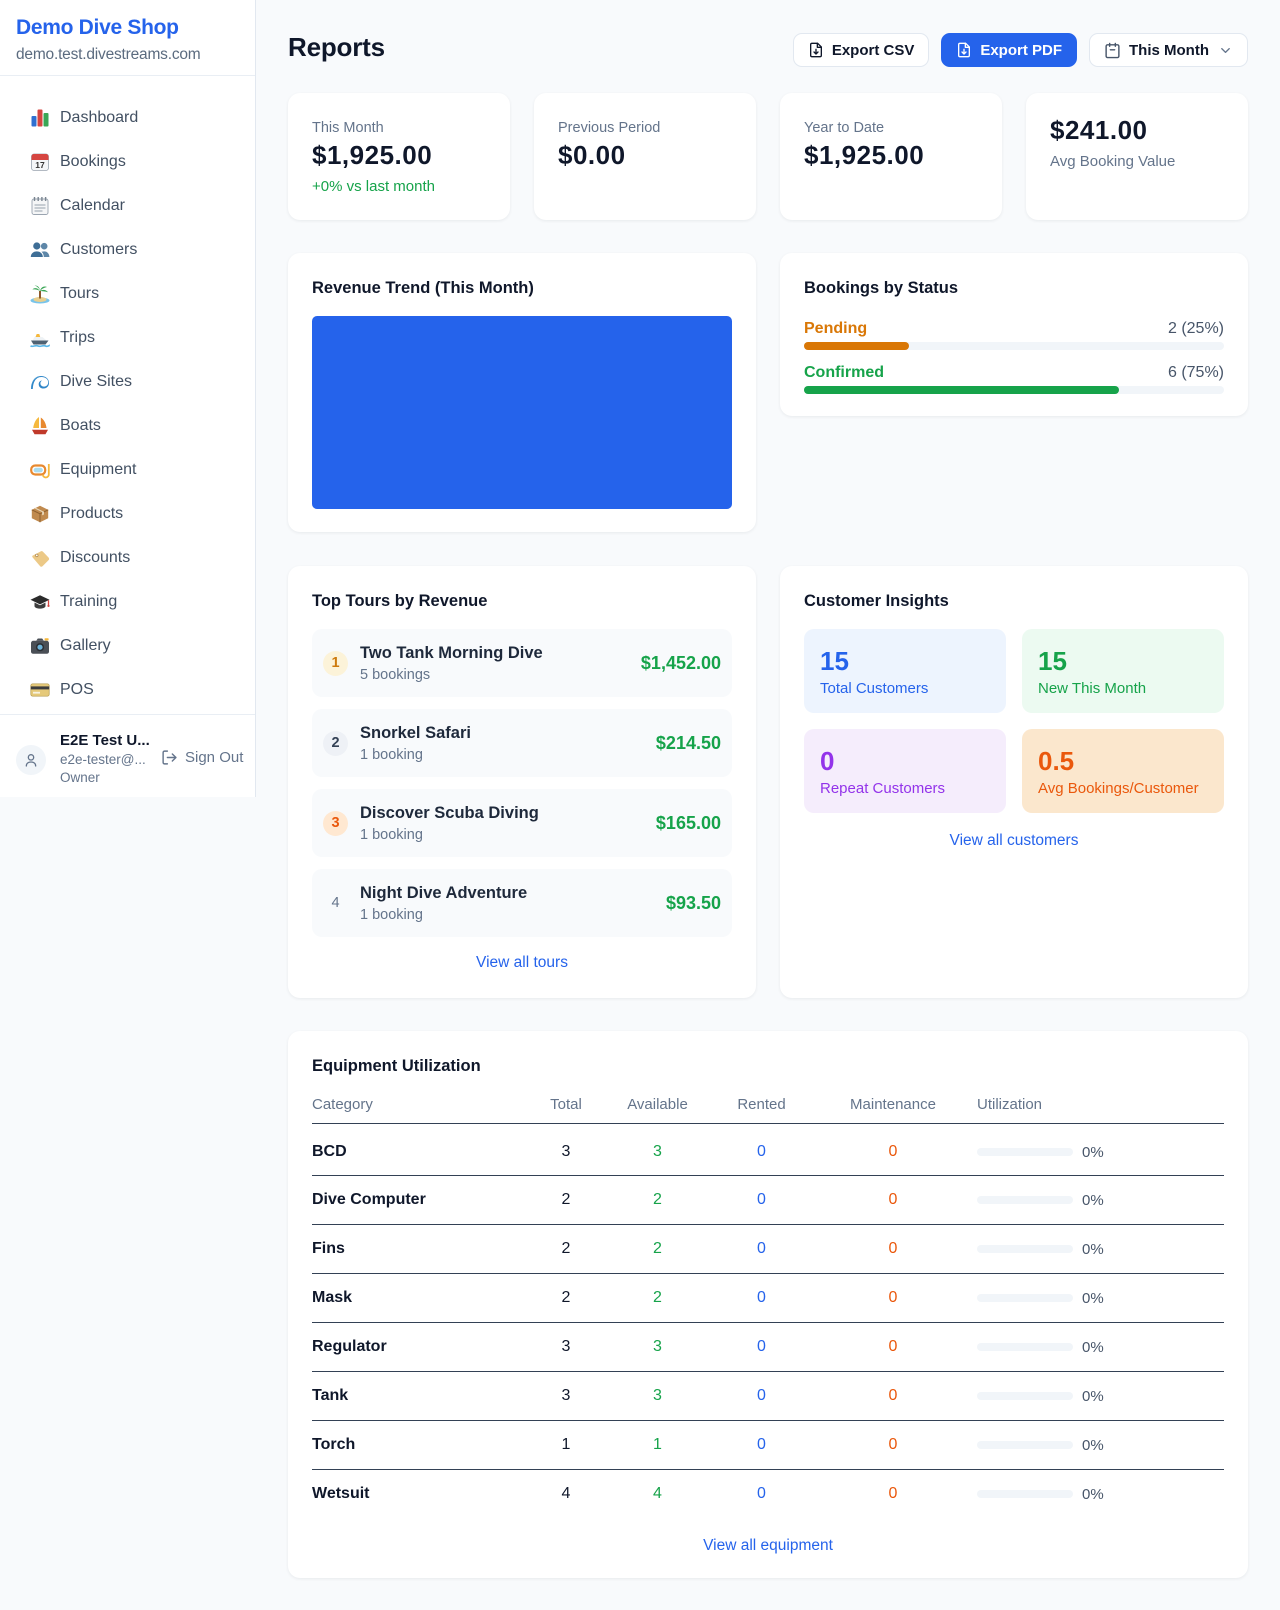 The height and width of the screenshot is (1610, 1280). Describe the element at coordinates (40, 165) in the screenshot. I see `svg-text: 17` at that location.